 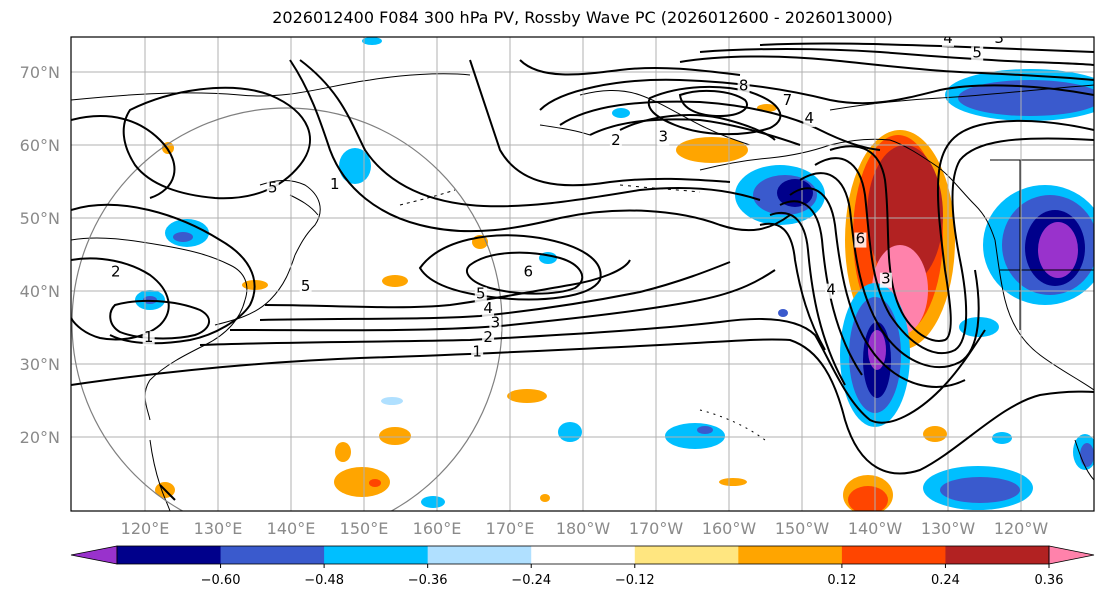 I want to click on colorbar-frame, so click(x=583, y=555).